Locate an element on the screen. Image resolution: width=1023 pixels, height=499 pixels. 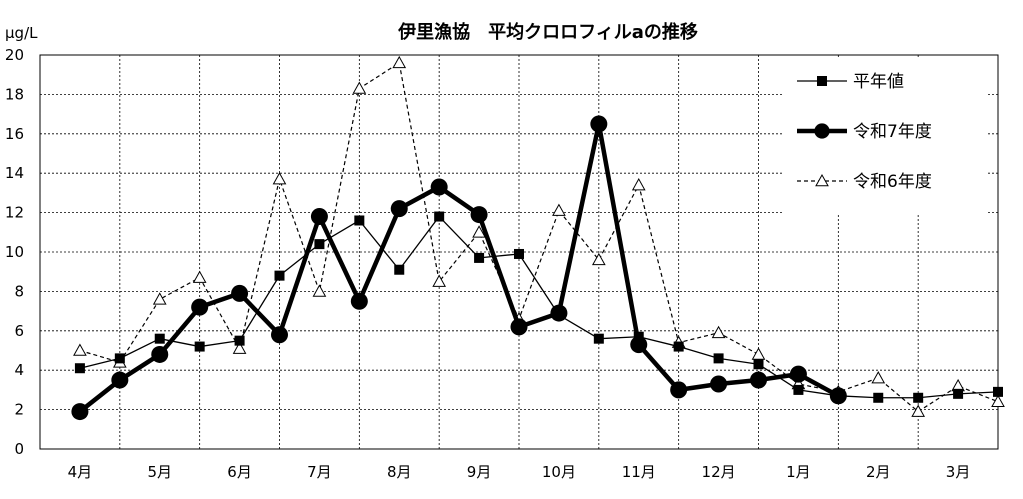
y-tick-label: 2 is located at coordinates (19, 410).